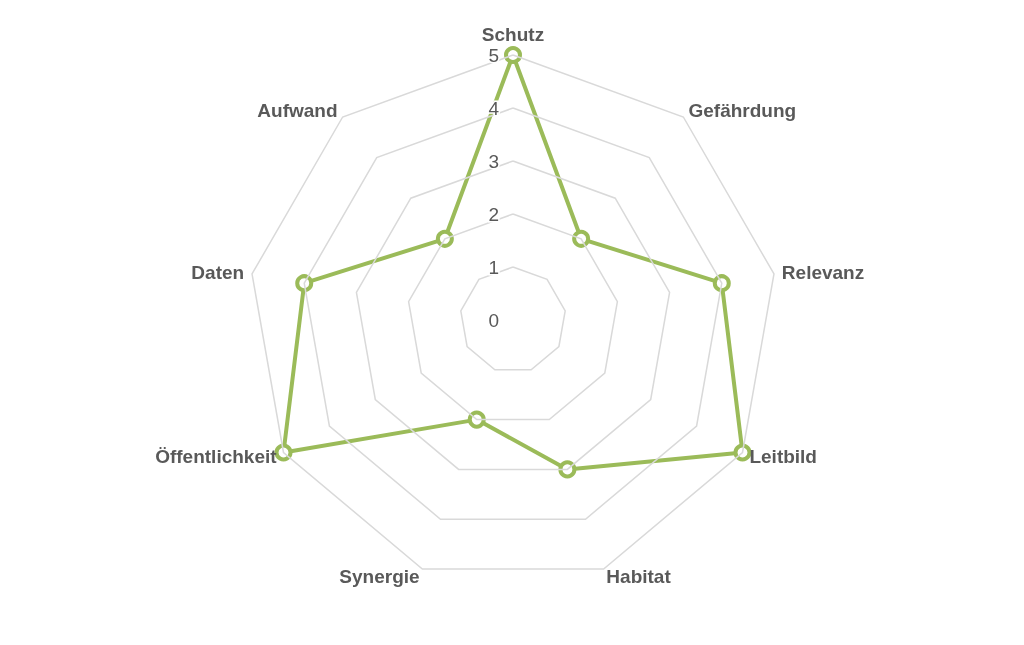 The height and width of the screenshot is (645, 1024). Describe the element at coordinates (493, 161) in the screenshot. I see `y-tick-label: 3` at that location.